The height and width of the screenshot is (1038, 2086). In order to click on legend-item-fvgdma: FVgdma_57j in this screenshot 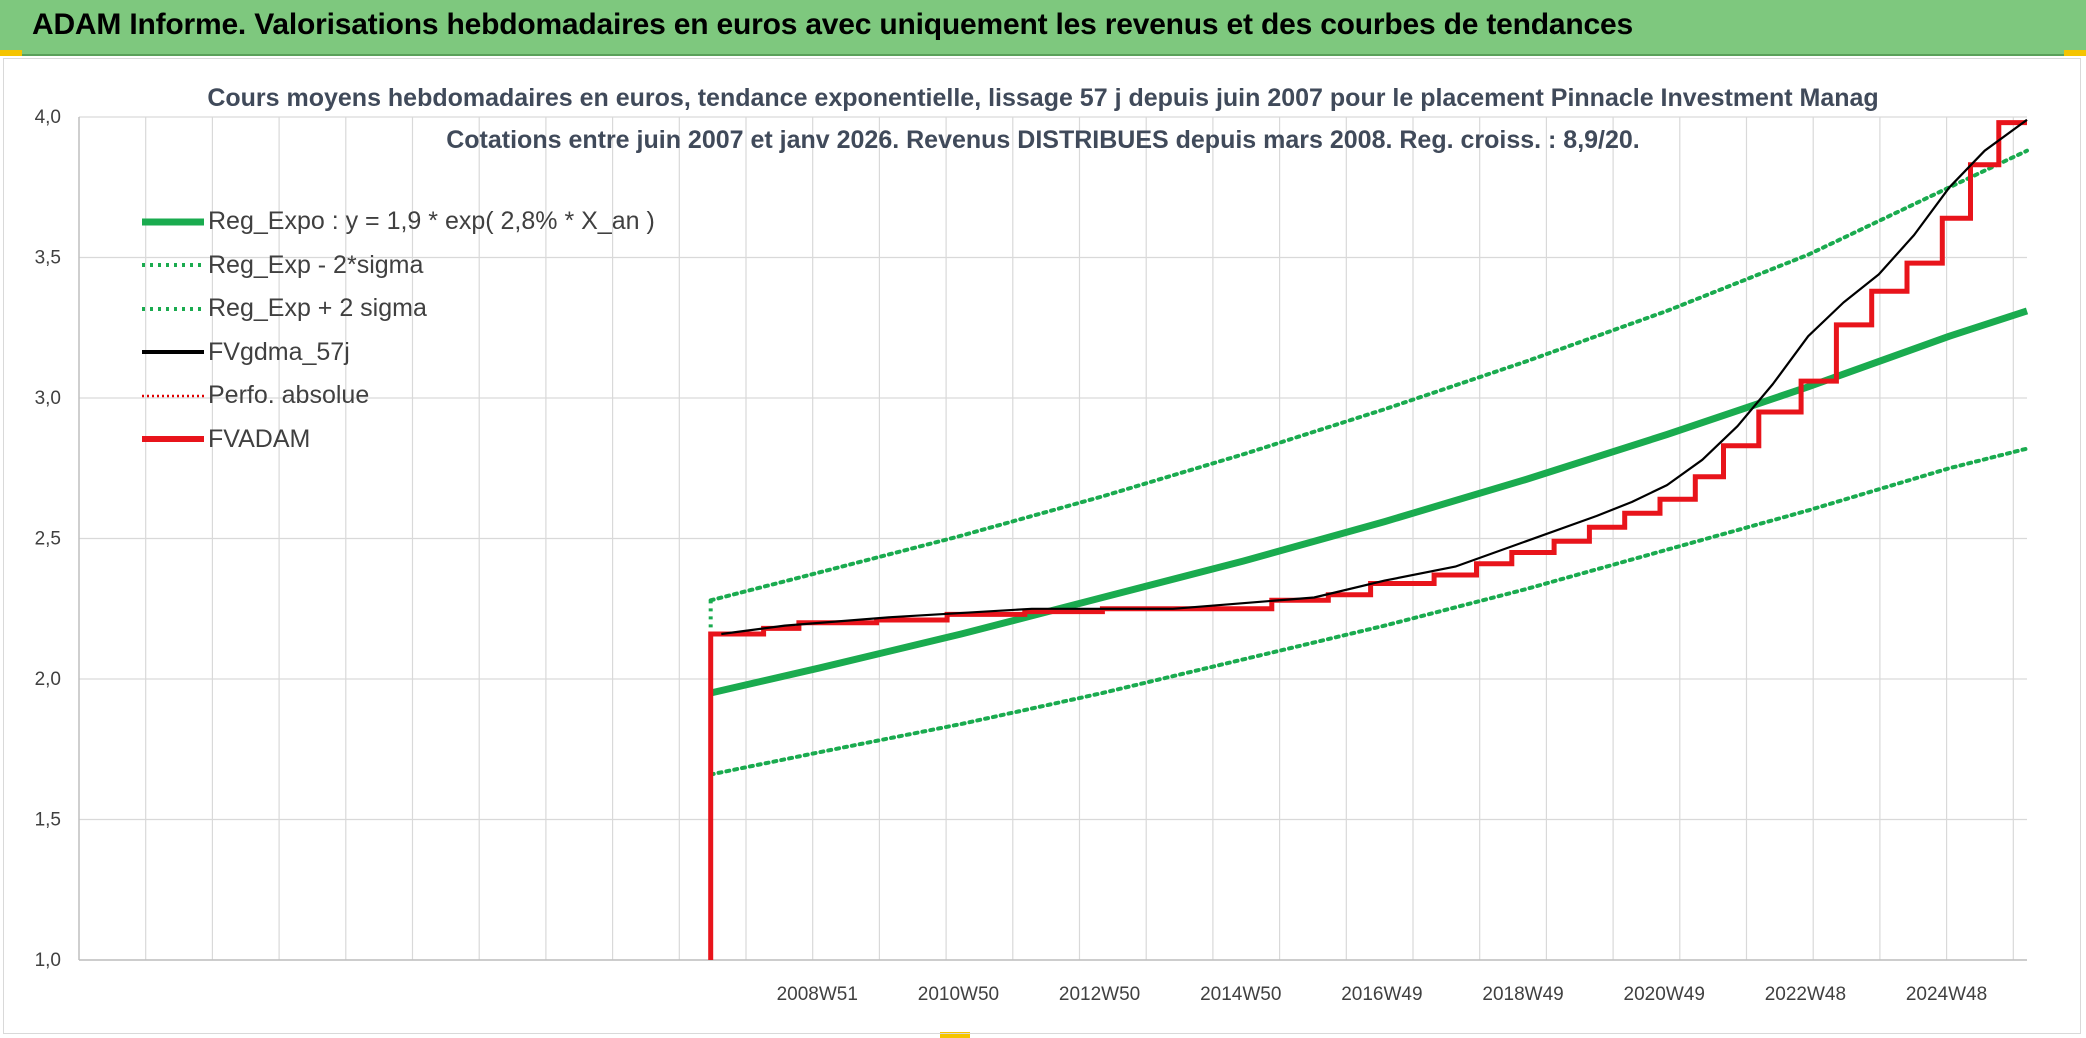, I will do `click(398, 353)`.